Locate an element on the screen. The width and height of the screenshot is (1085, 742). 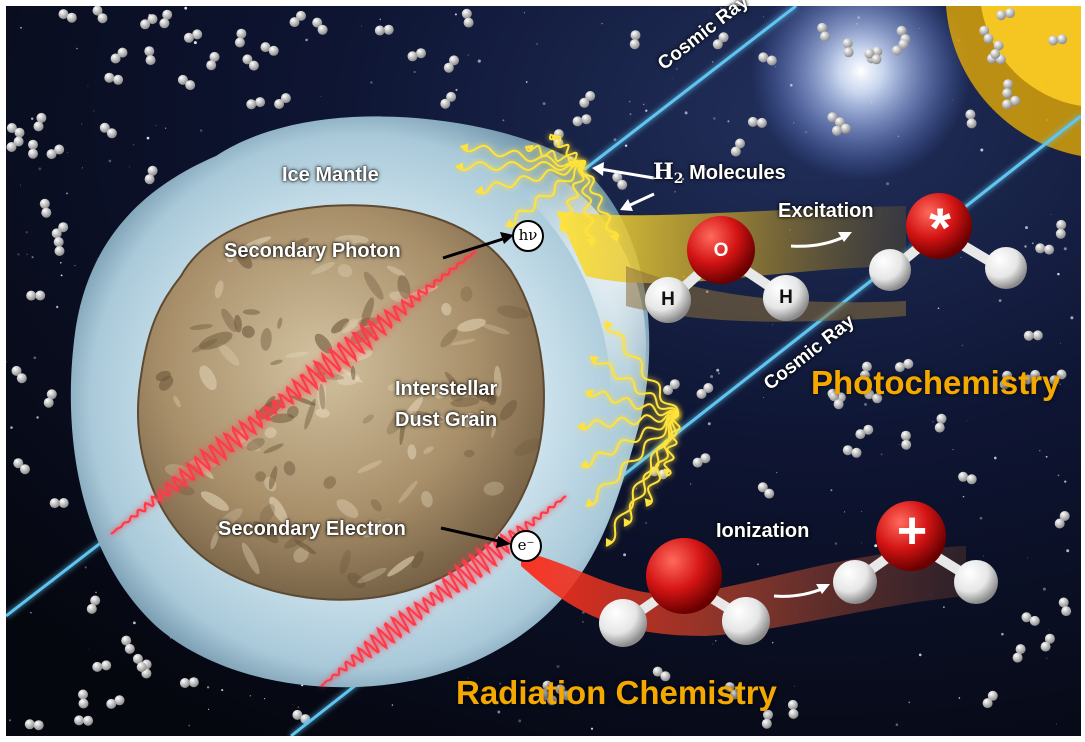
oxygen-atom-upper is located at coordinates (721, 250).